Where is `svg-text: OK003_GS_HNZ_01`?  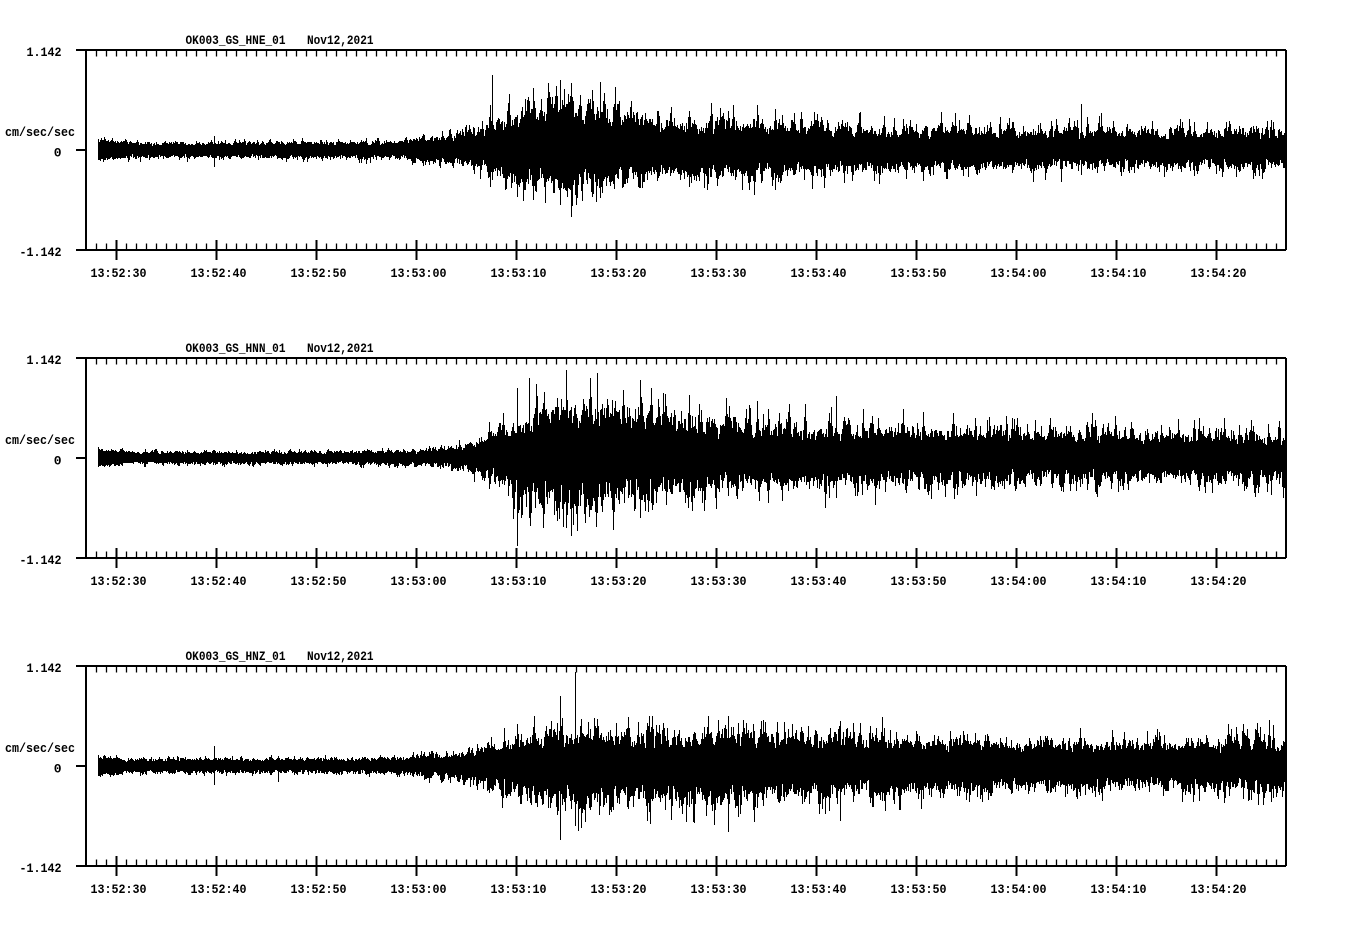
svg-text: OK003_GS_HNZ_01 is located at coordinates (236, 656).